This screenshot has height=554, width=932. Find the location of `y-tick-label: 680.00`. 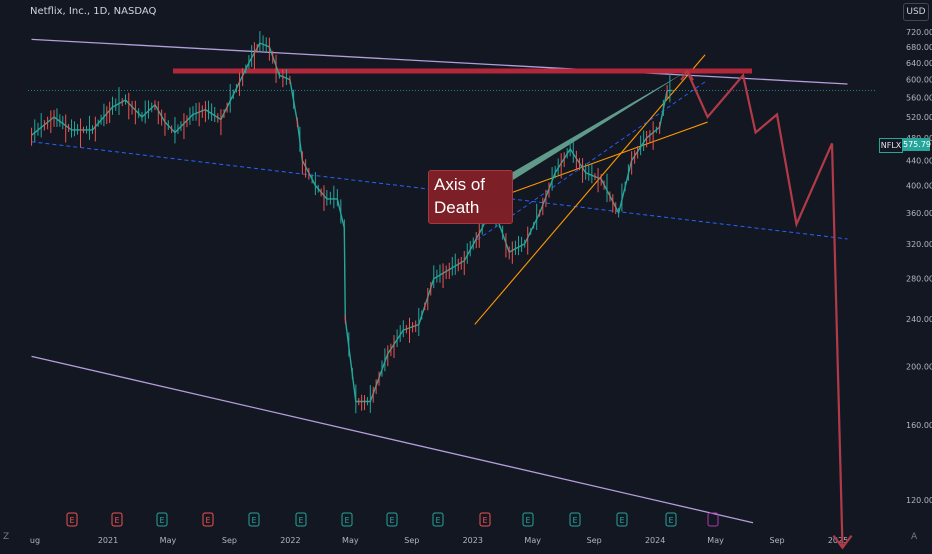

y-tick-label: 680.00 is located at coordinates (919, 47).